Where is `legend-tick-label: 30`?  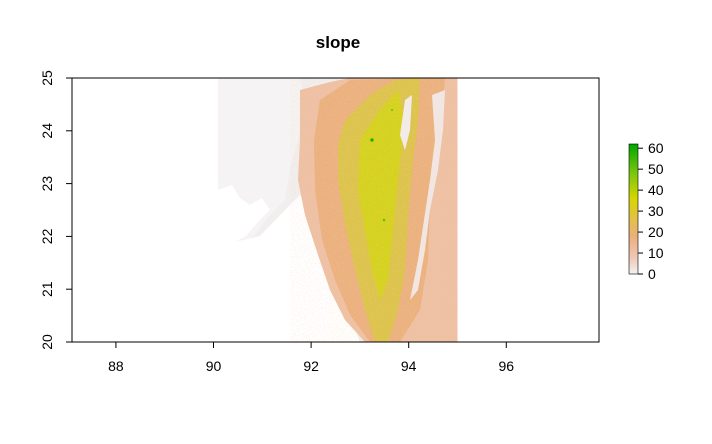 legend-tick-label: 30 is located at coordinates (656, 211).